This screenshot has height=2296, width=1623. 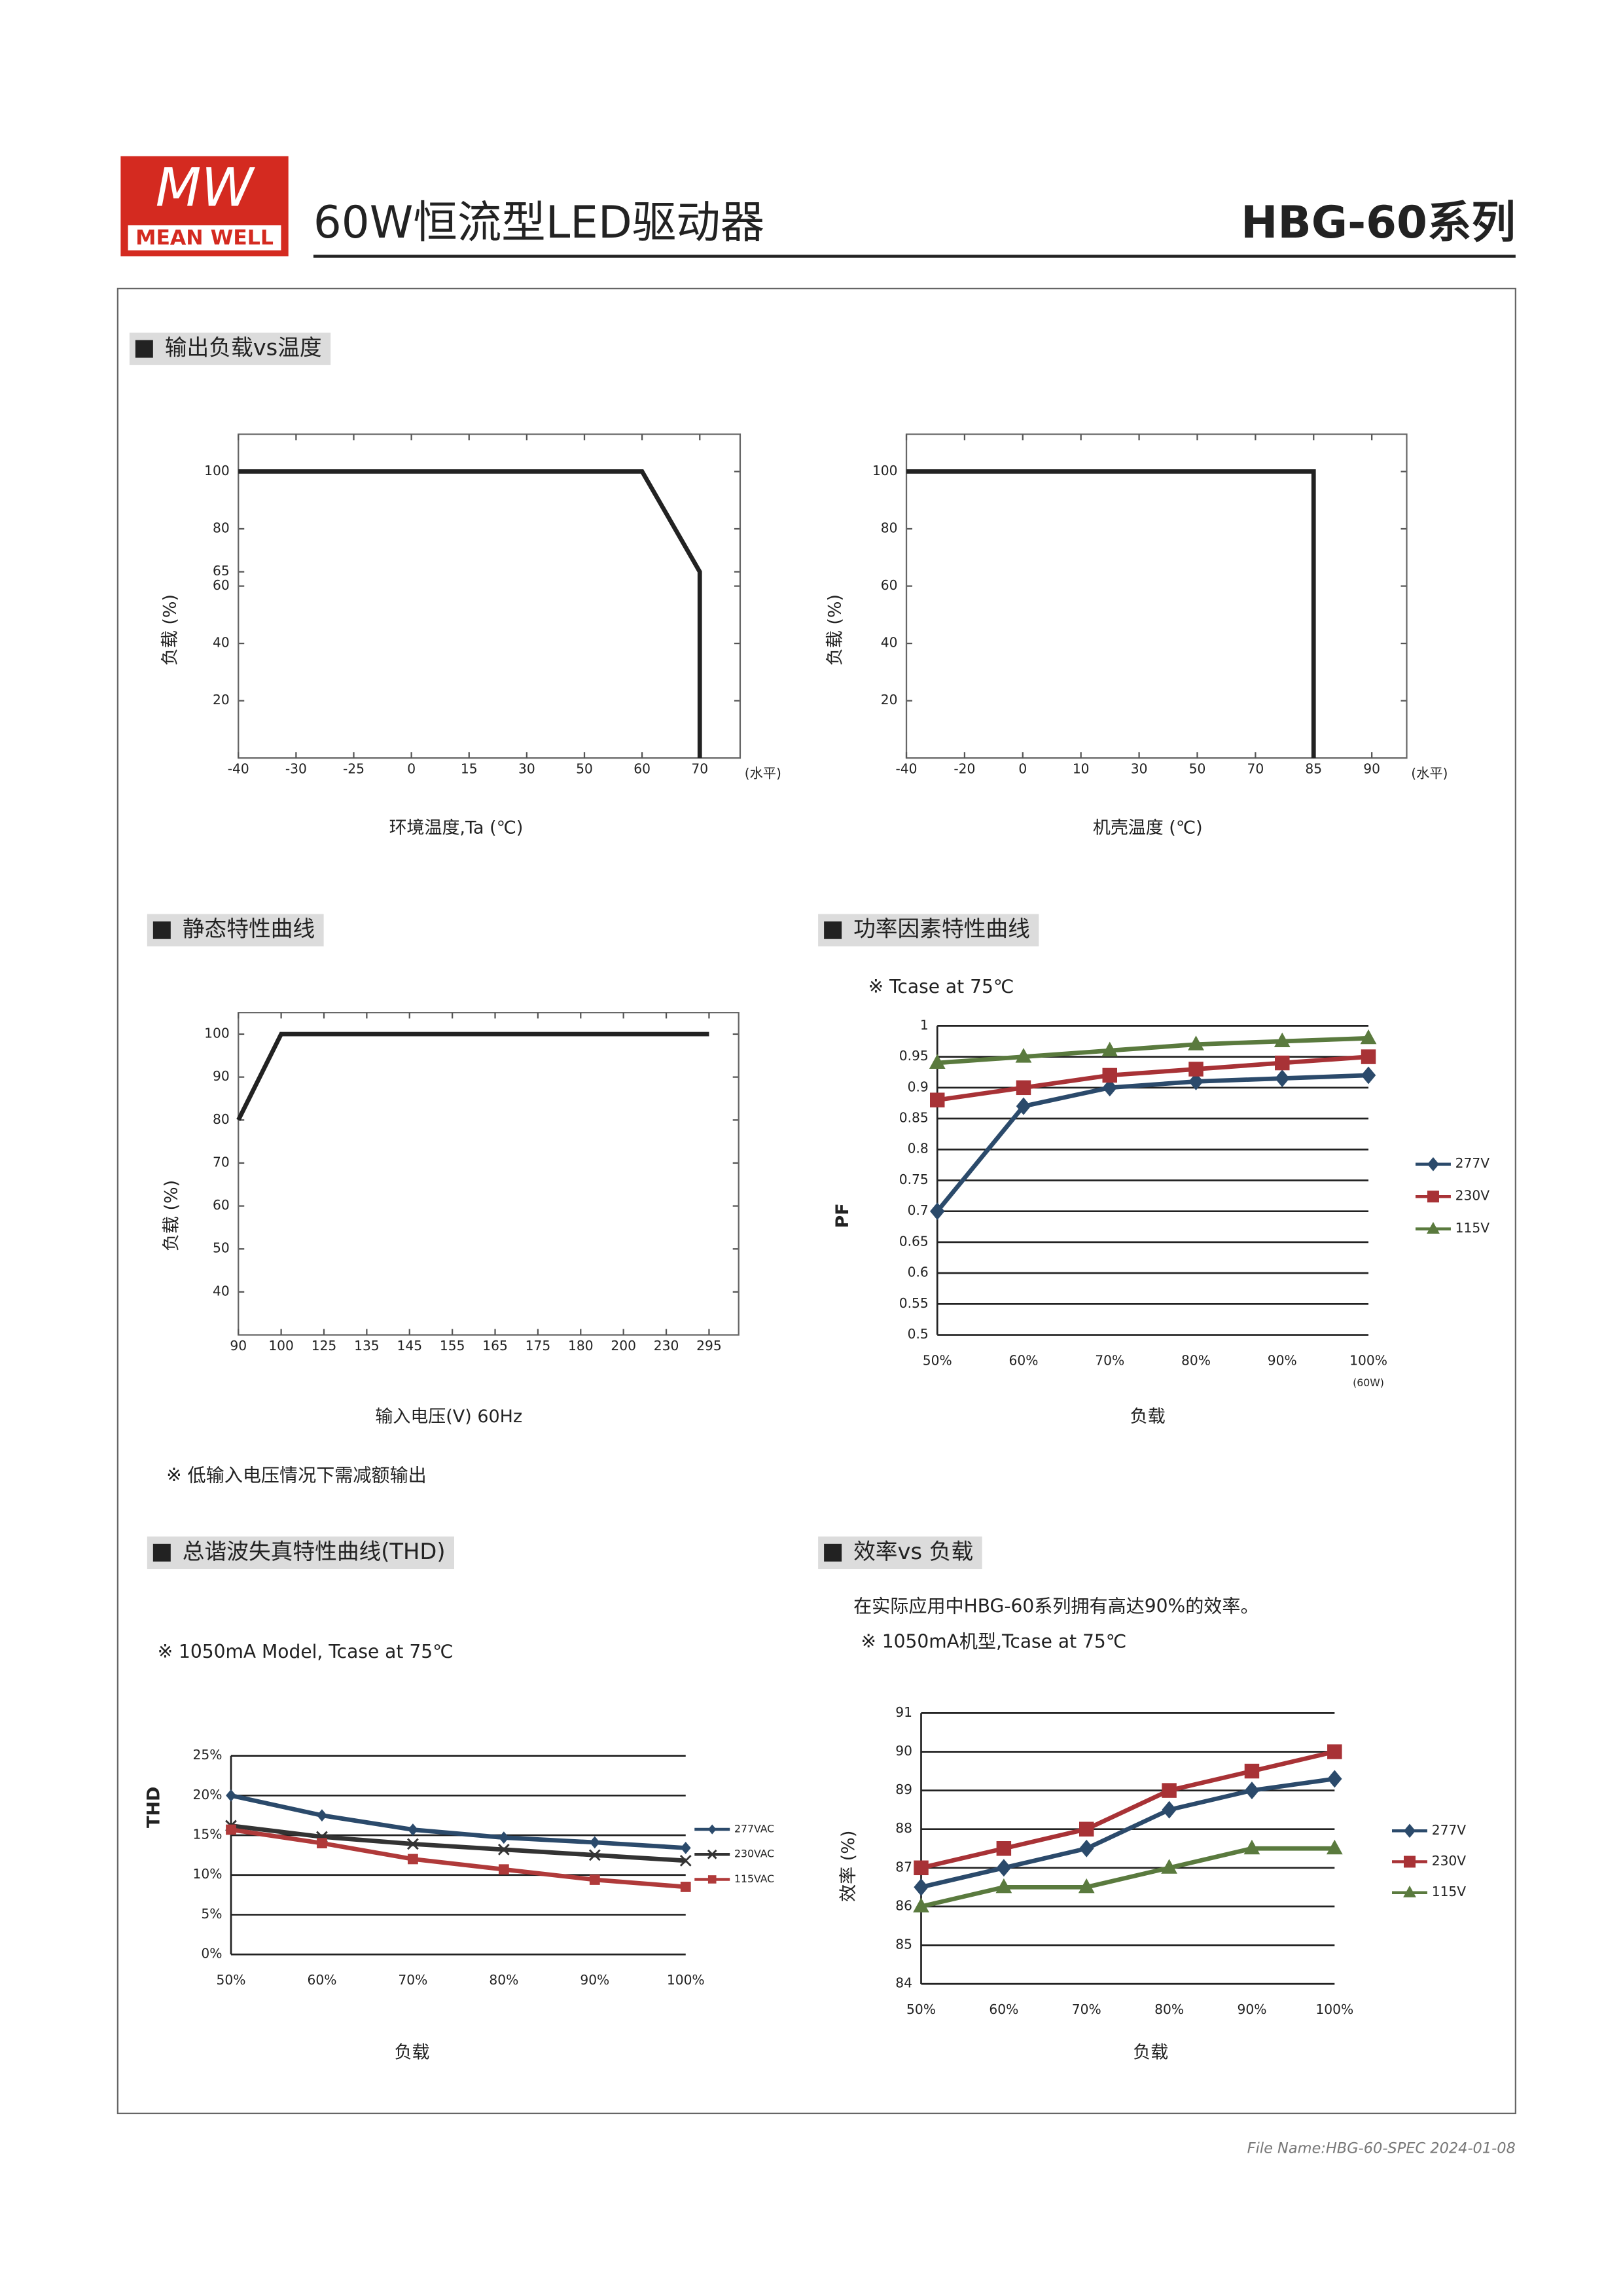 What do you see at coordinates (754, 1829) in the screenshot?
I see `legend-label: 277VAC` at bounding box center [754, 1829].